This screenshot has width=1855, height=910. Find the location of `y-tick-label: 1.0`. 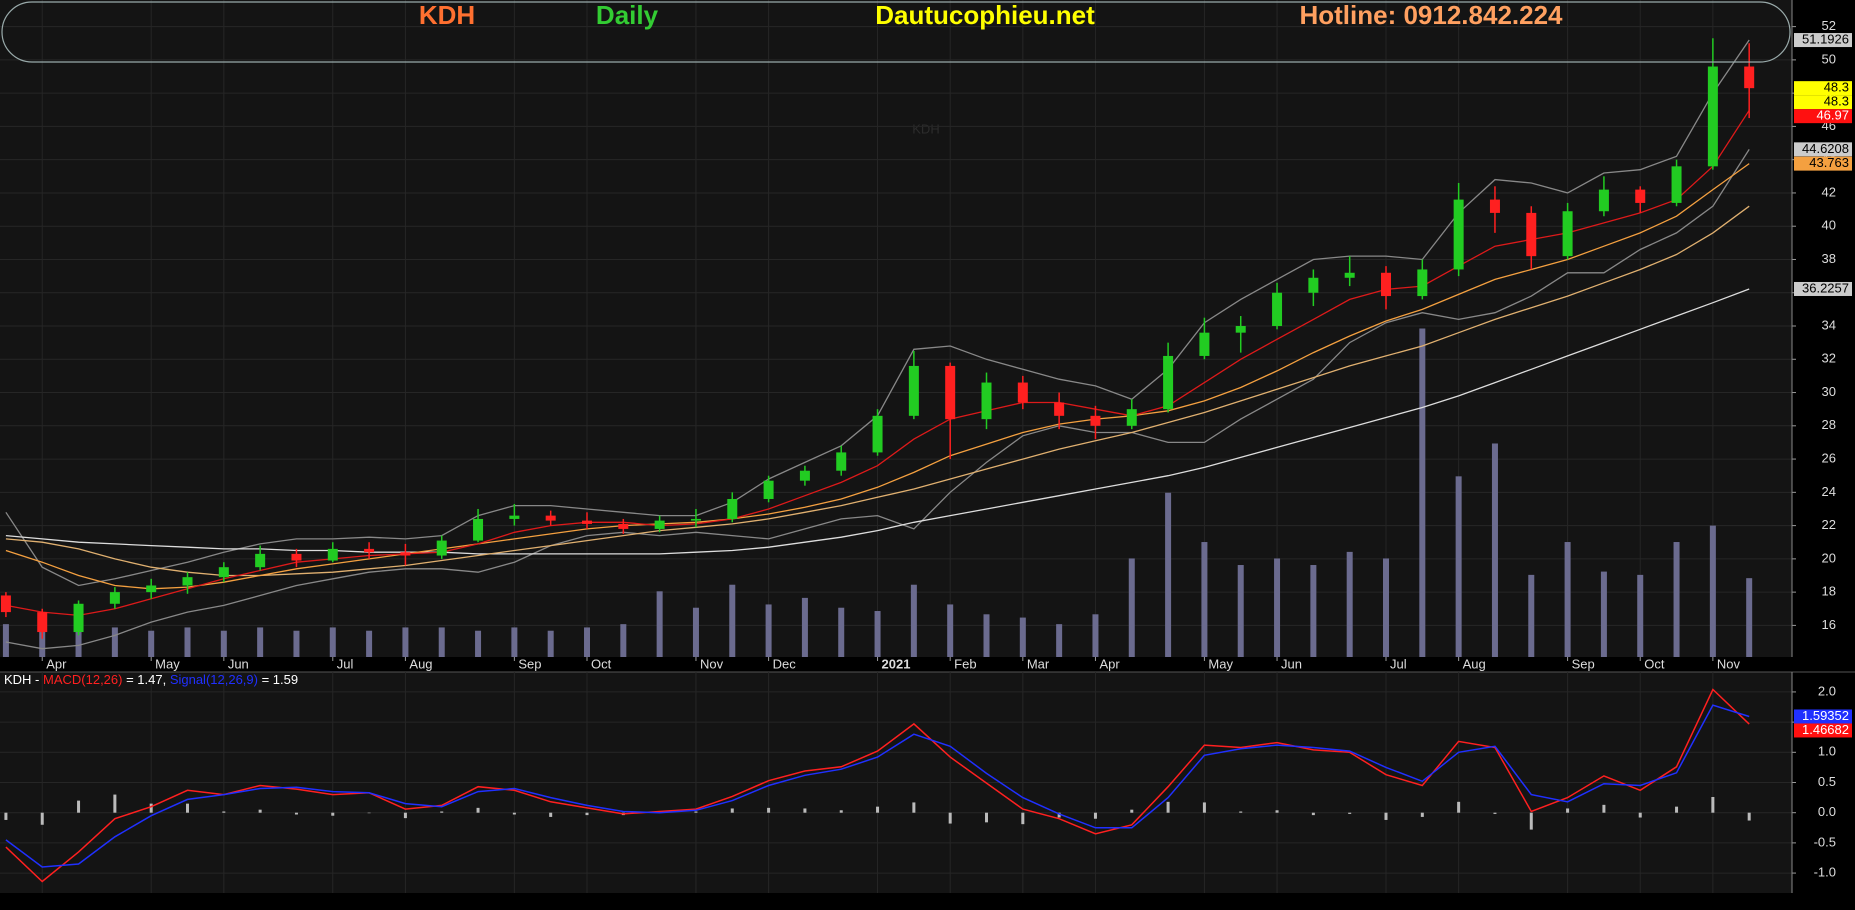

y-tick-label: 1.0 is located at coordinates (1827, 751).